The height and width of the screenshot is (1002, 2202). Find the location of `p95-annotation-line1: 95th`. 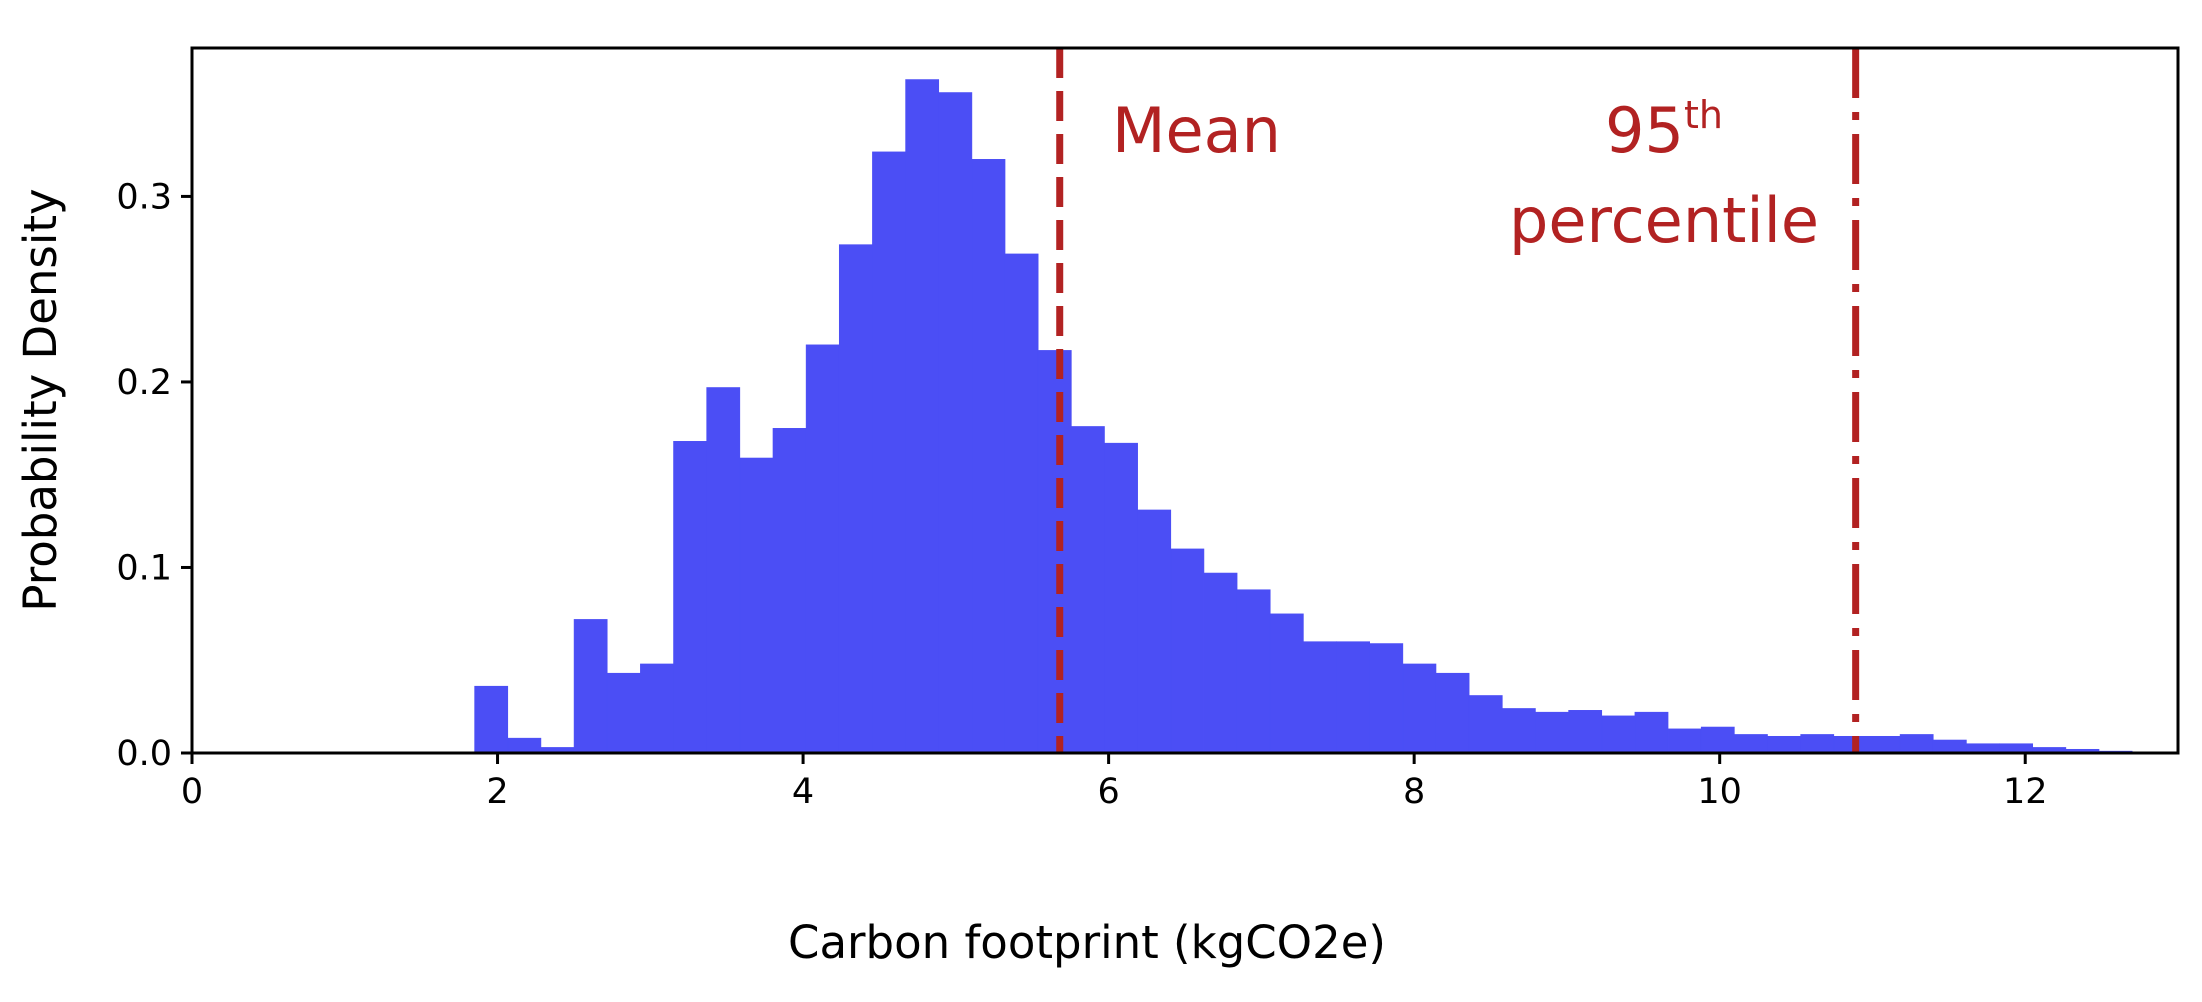

p95-annotation-line1: 95th is located at coordinates (1664, 130).